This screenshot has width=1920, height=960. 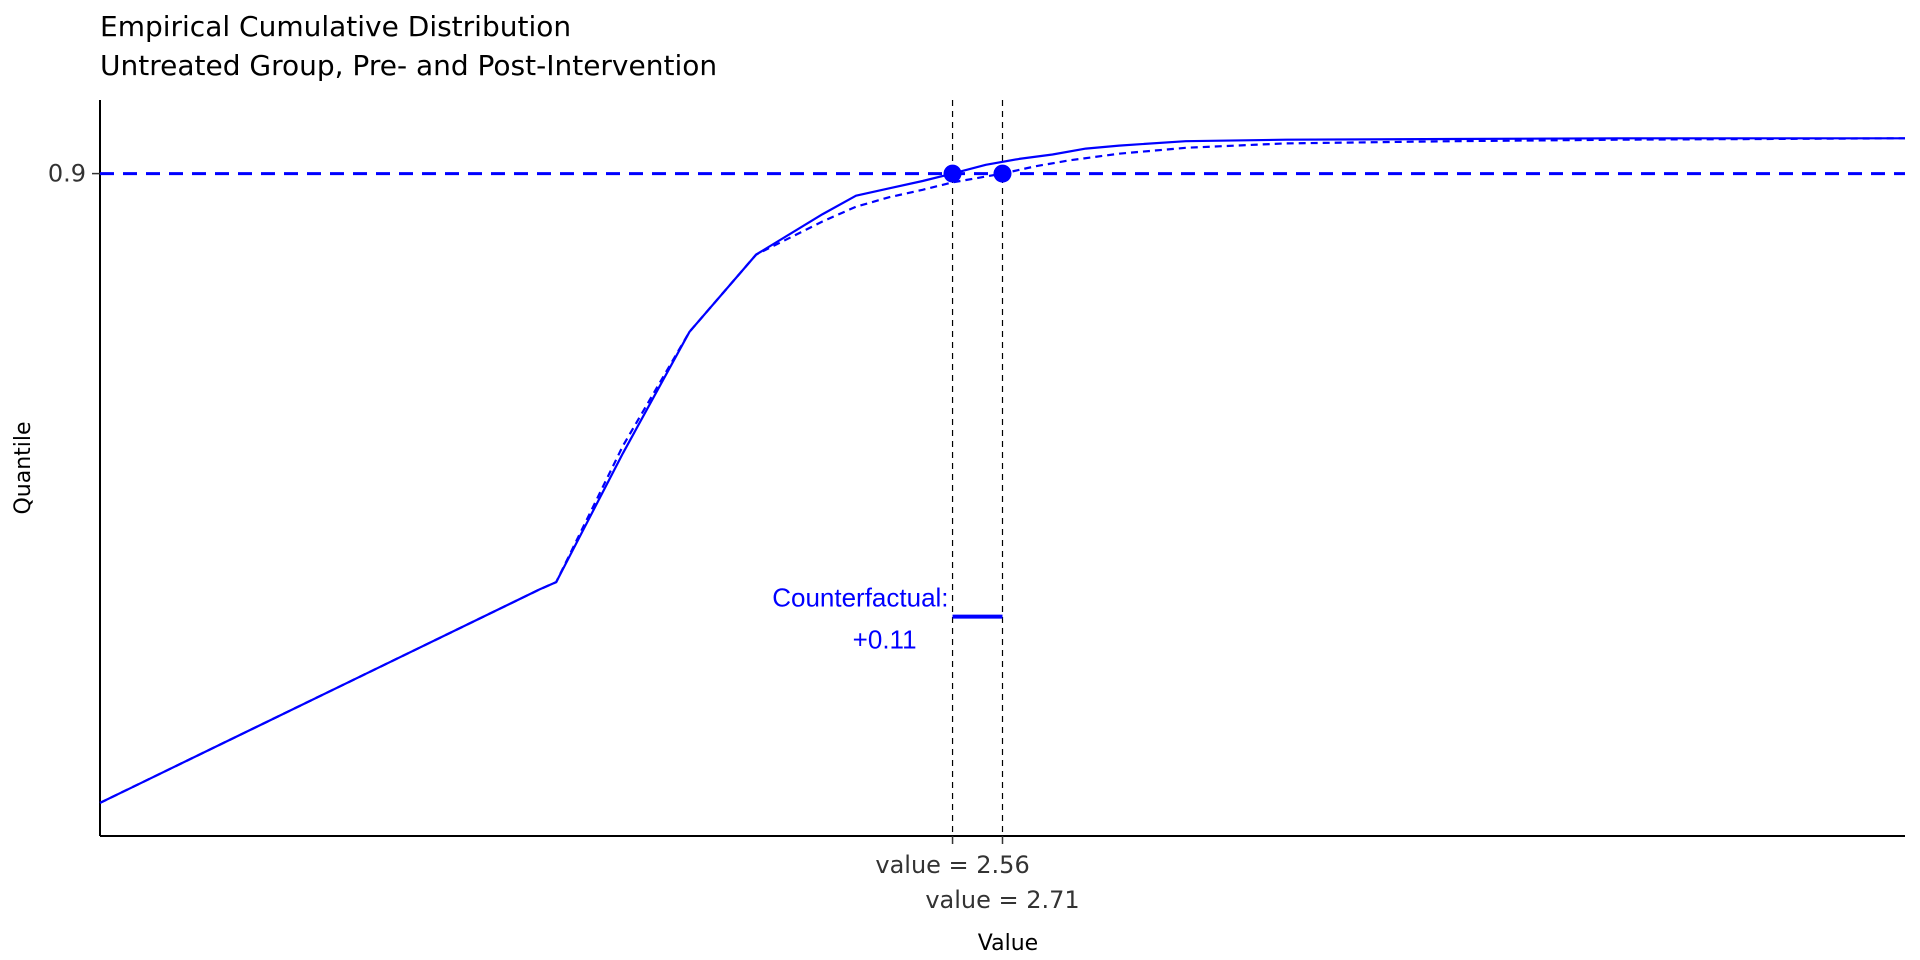 What do you see at coordinates (335, 26) in the screenshot?
I see `chart-title: Empirical Cumulative Distribution` at bounding box center [335, 26].